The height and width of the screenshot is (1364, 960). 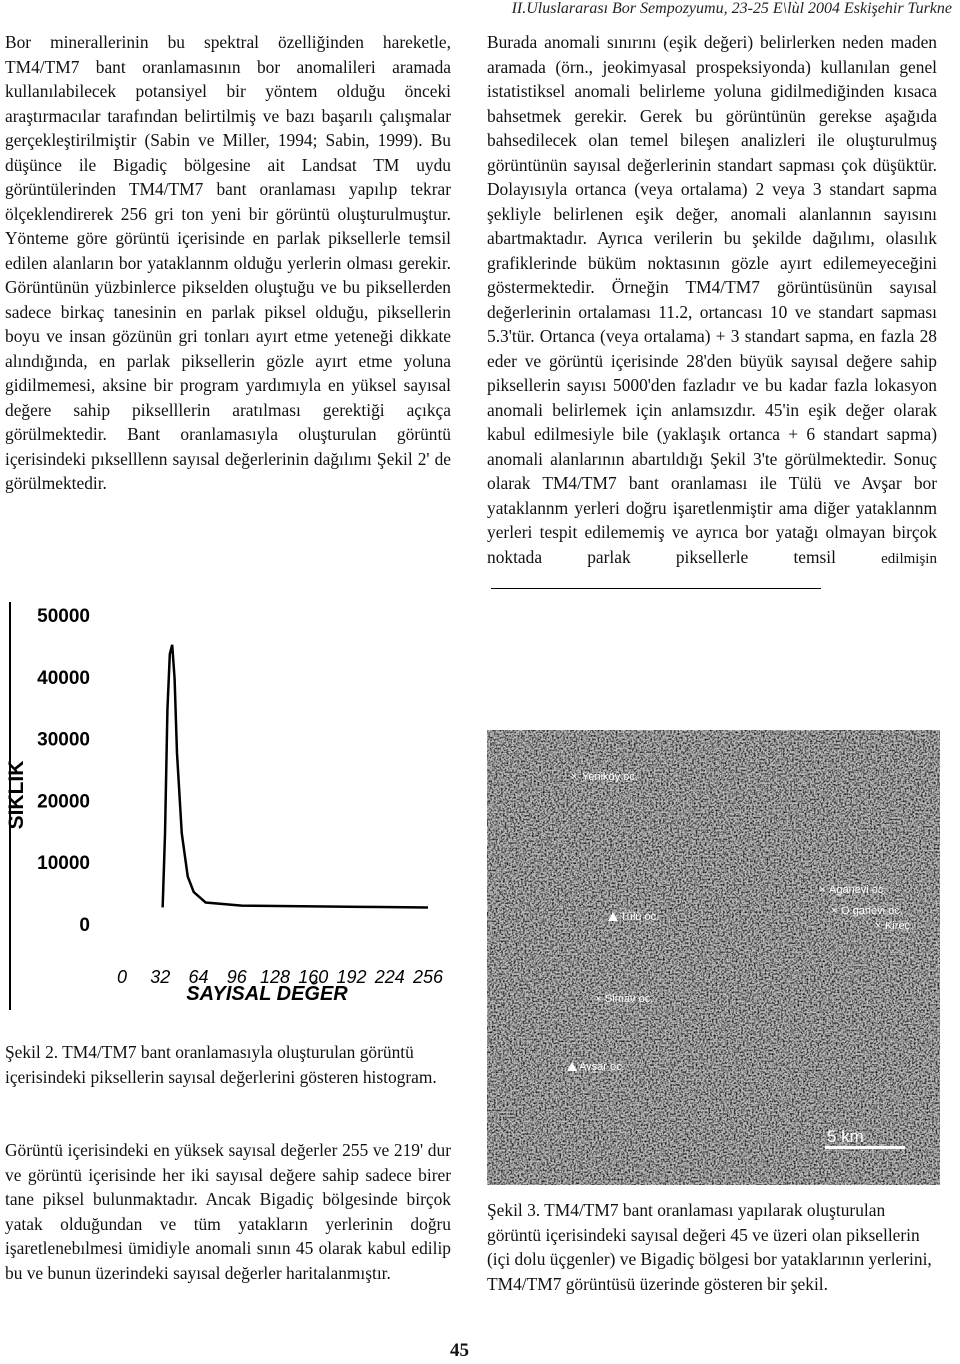 What do you see at coordinates (898, 926) in the screenshot?
I see `map-label: Kireç` at bounding box center [898, 926].